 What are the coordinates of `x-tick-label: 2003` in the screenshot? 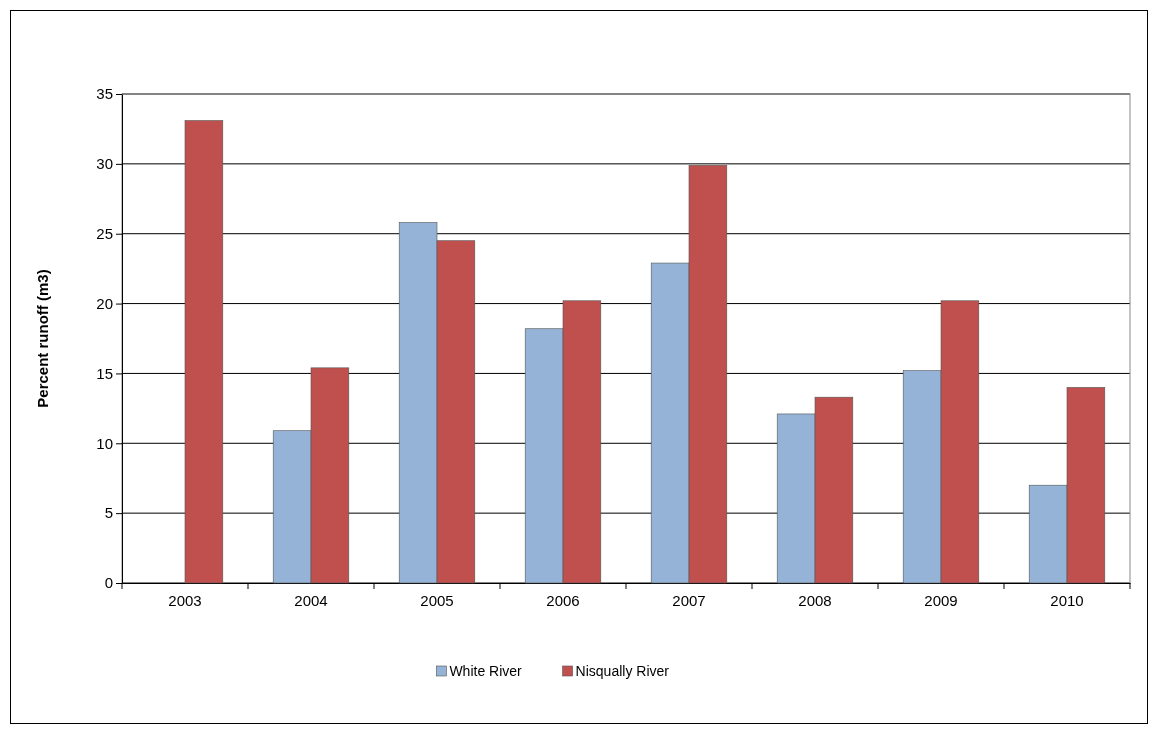 It's located at (185, 600).